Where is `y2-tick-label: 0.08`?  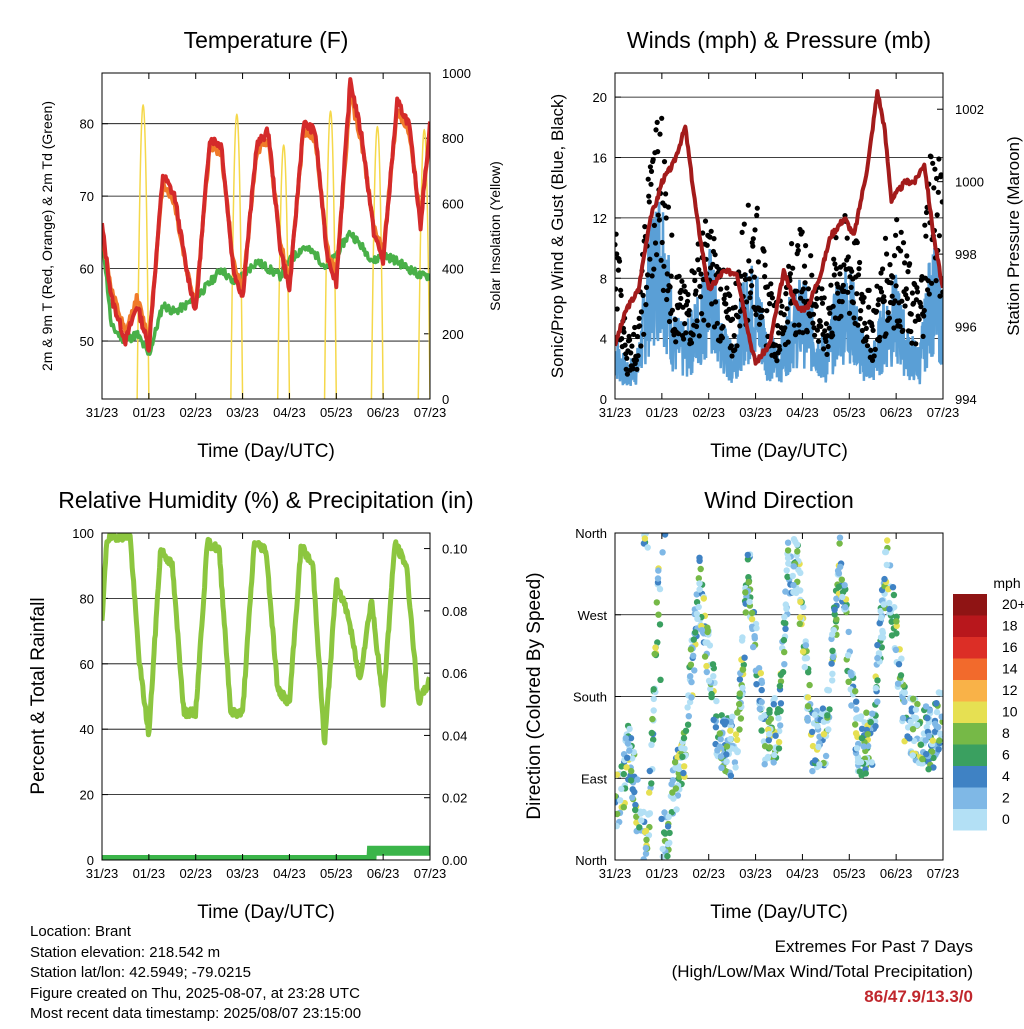
y2-tick-label: 0.08 is located at coordinates (454, 611).